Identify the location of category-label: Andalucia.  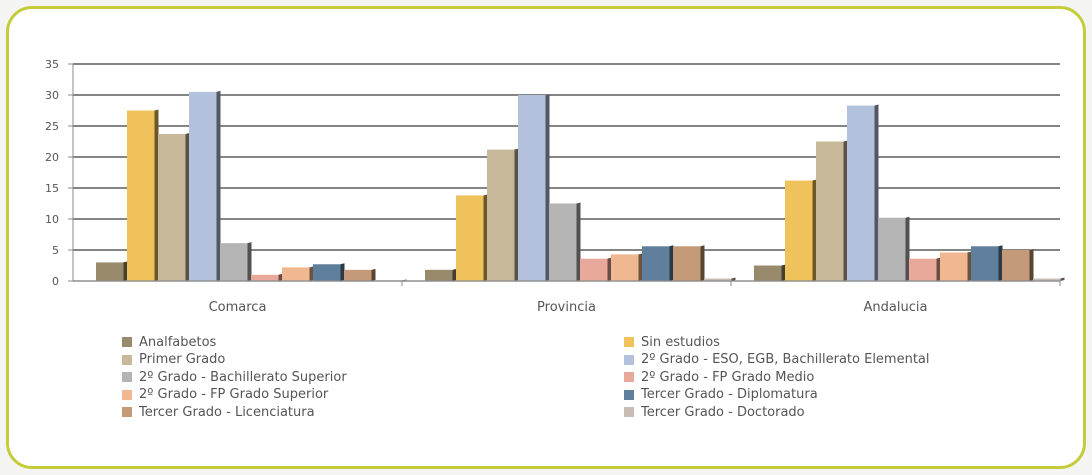
(896, 307).